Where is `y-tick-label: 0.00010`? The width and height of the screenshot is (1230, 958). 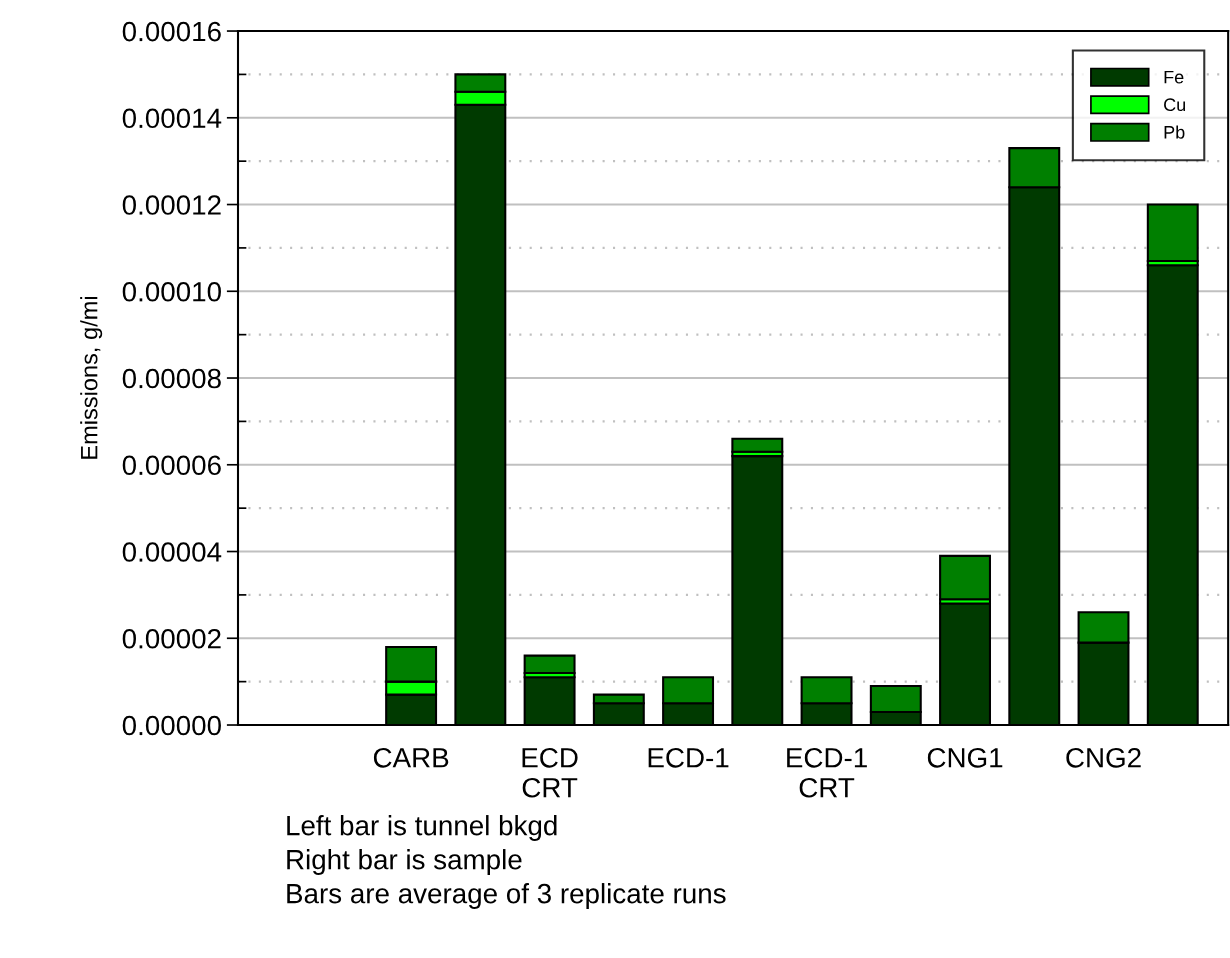
y-tick-label: 0.00010 is located at coordinates (171, 291).